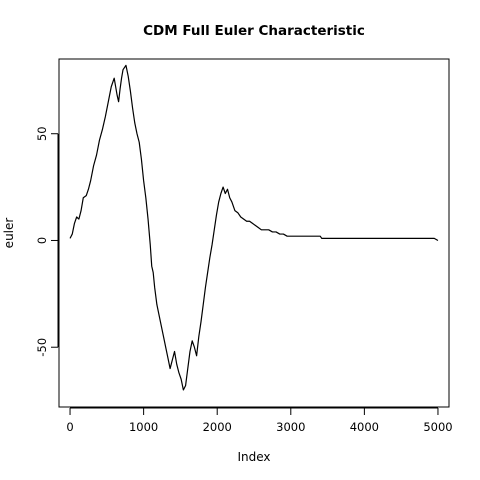 The image size is (480, 480). Describe the element at coordinates (437, 427) in the screenshot. I see `x-tick-label: 5000` at that location.